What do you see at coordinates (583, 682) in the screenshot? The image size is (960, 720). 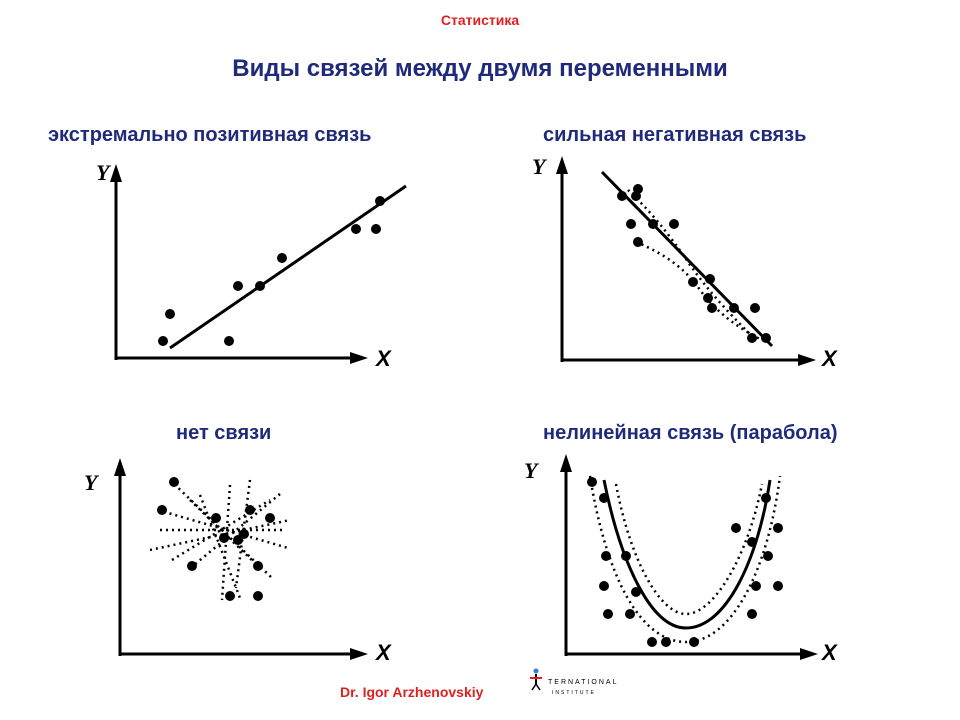 I see `logo-line1: TERNATIONAL` at bounding box center [583, 682].